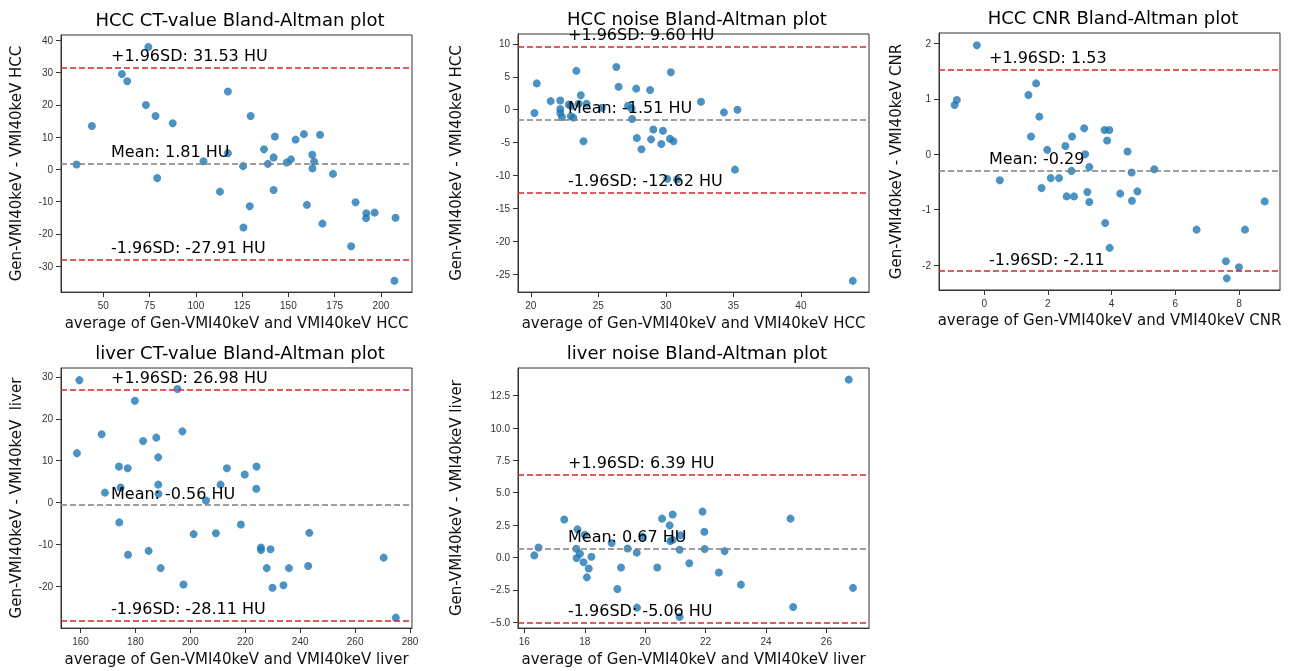 This screenshot has height=671, width=1295. I want to click on ref-line-label: Mean: 1.81 HU, so click(170, 152).